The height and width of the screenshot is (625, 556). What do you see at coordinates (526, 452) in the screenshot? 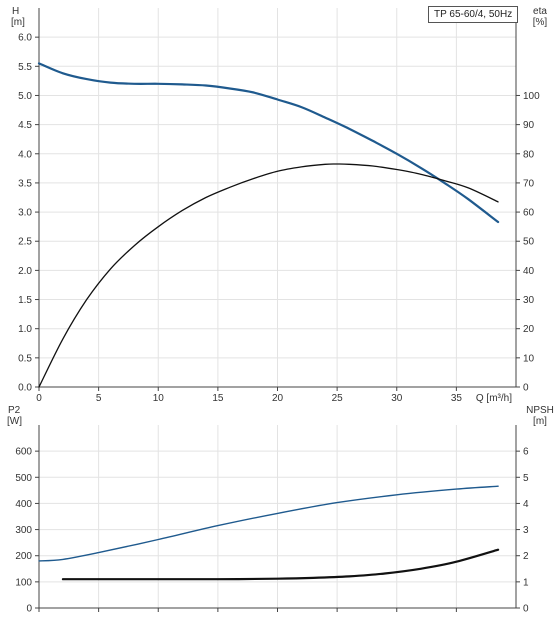
I see `y-tick-label-right: 6` at bounding box center [526, 452].